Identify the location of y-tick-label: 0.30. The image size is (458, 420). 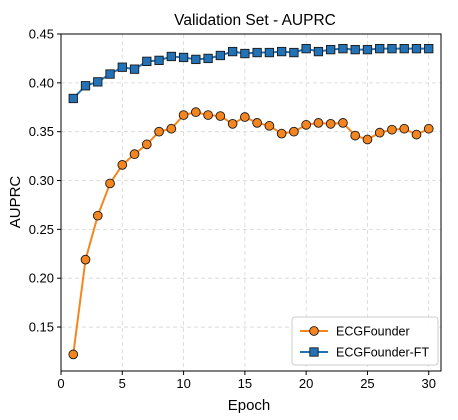
(41, 180).